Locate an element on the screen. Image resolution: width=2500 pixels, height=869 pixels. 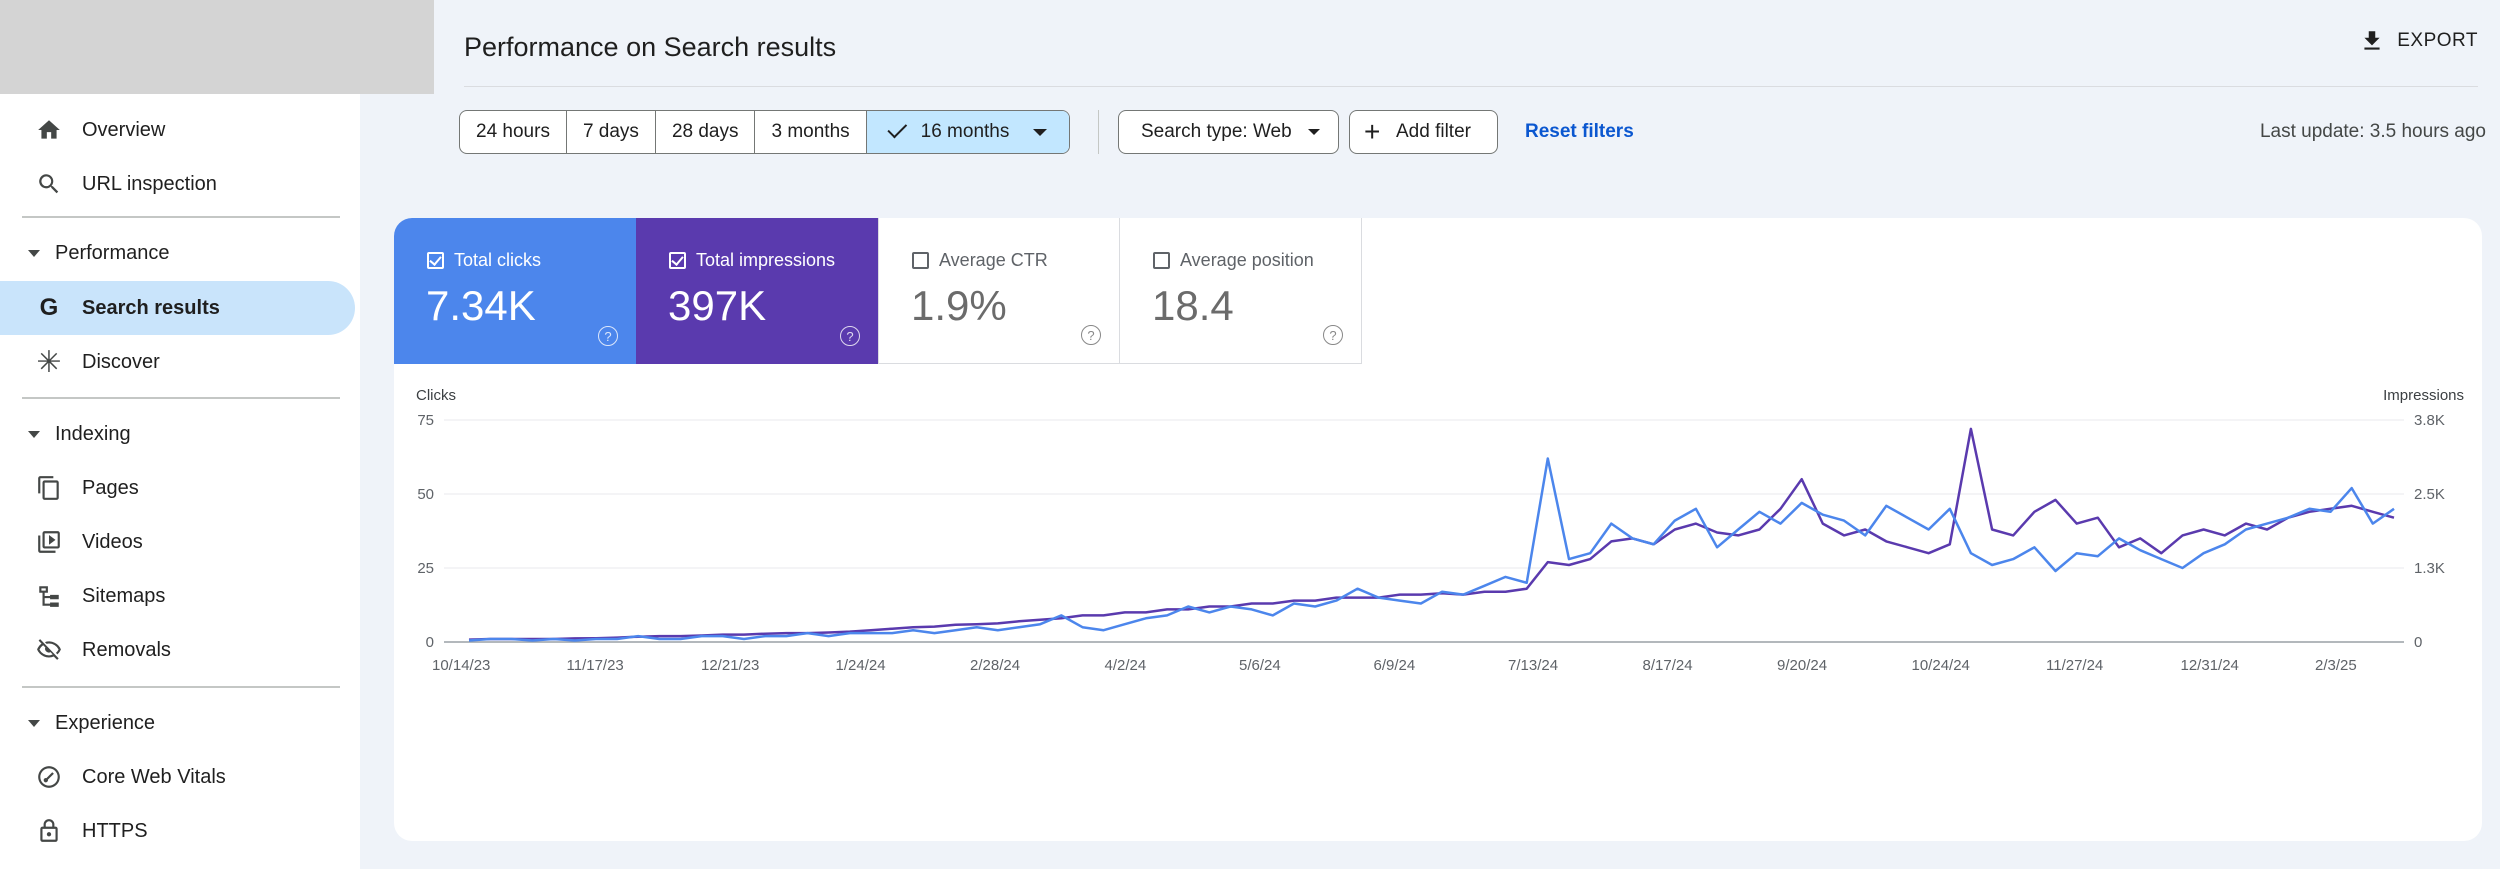
add-filter-button: + Add filter is located at coordinates (1423, 132).